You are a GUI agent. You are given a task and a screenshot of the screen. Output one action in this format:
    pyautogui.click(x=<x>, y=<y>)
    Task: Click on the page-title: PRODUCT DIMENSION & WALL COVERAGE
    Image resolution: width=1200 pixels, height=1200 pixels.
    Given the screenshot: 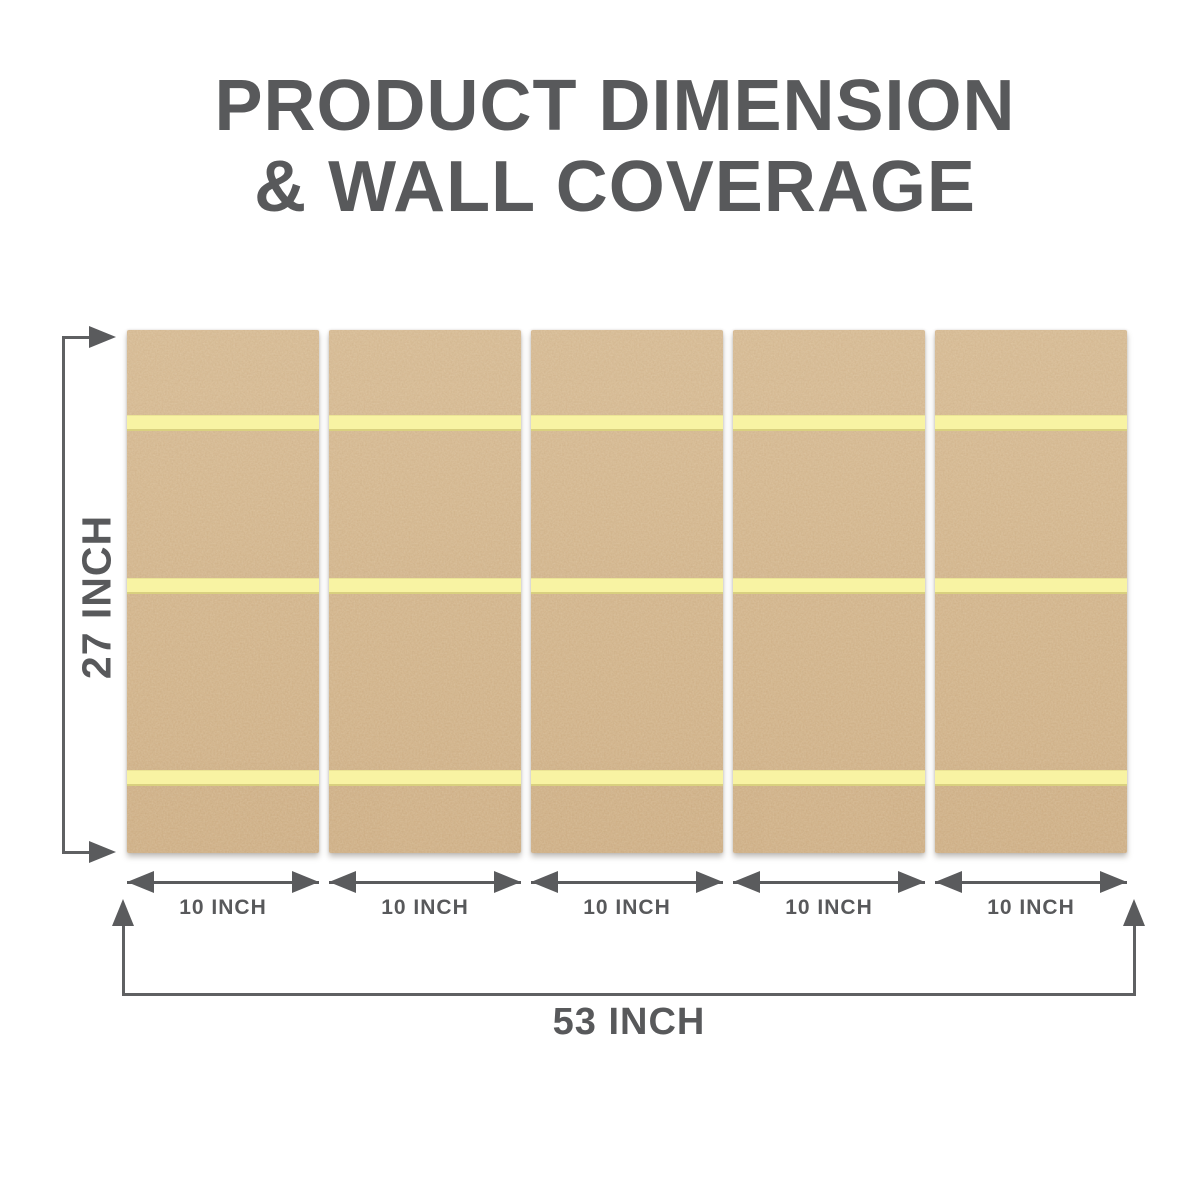 What is the action you would take?
    pyautogui.click(x=600, y=147)
    